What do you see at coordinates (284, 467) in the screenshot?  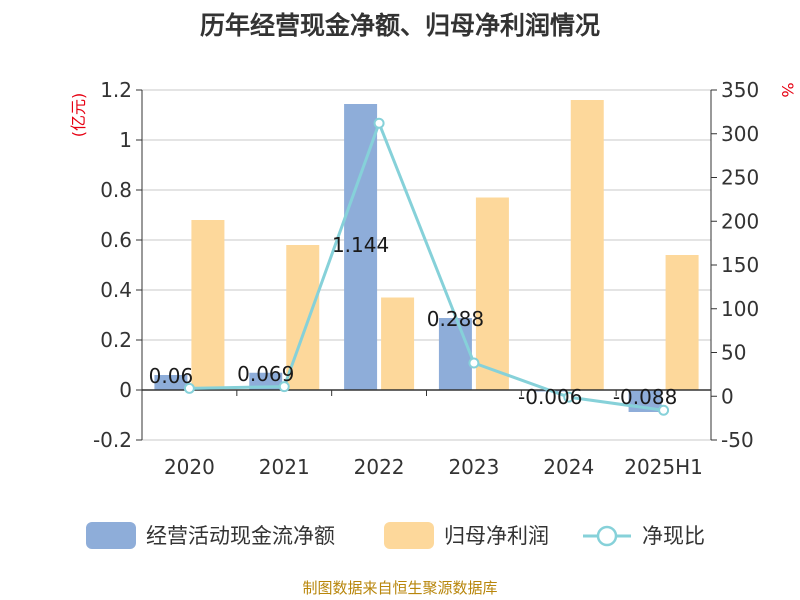 I see `category-label: 2021` at bounding box center [284, 467].